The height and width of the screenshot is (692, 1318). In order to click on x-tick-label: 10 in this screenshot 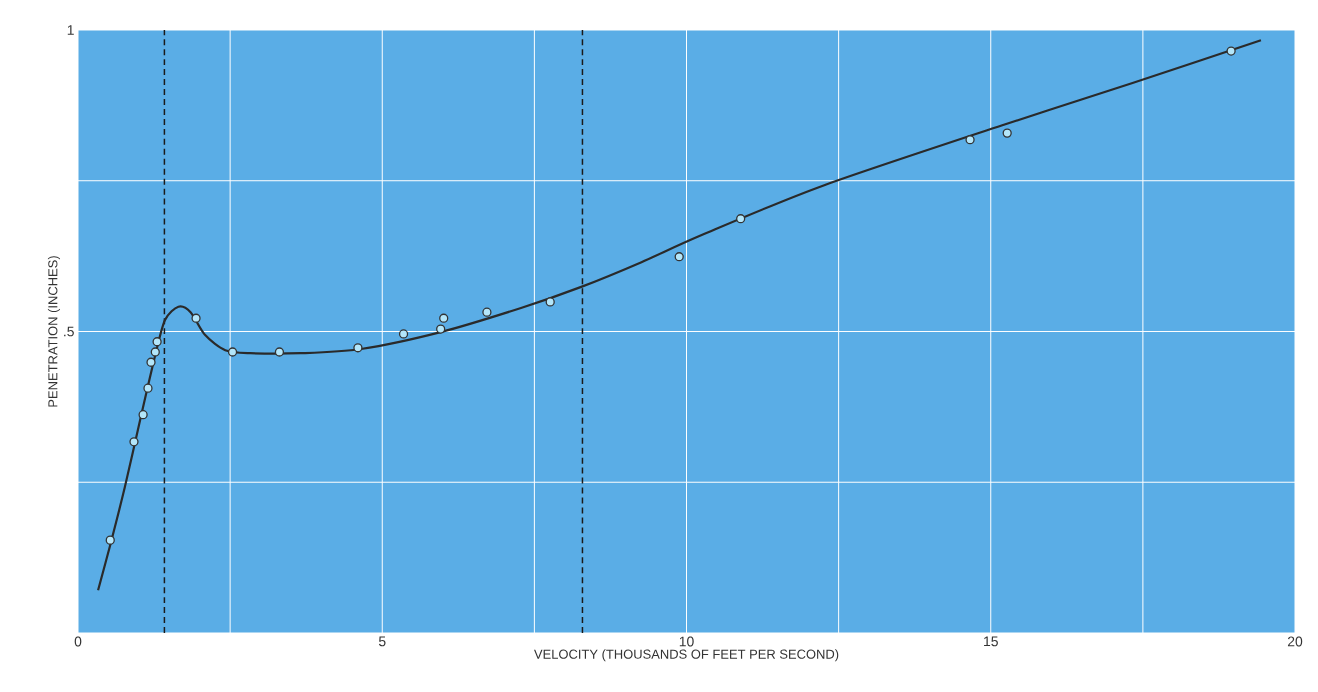, I will do `click(686, 641)`.